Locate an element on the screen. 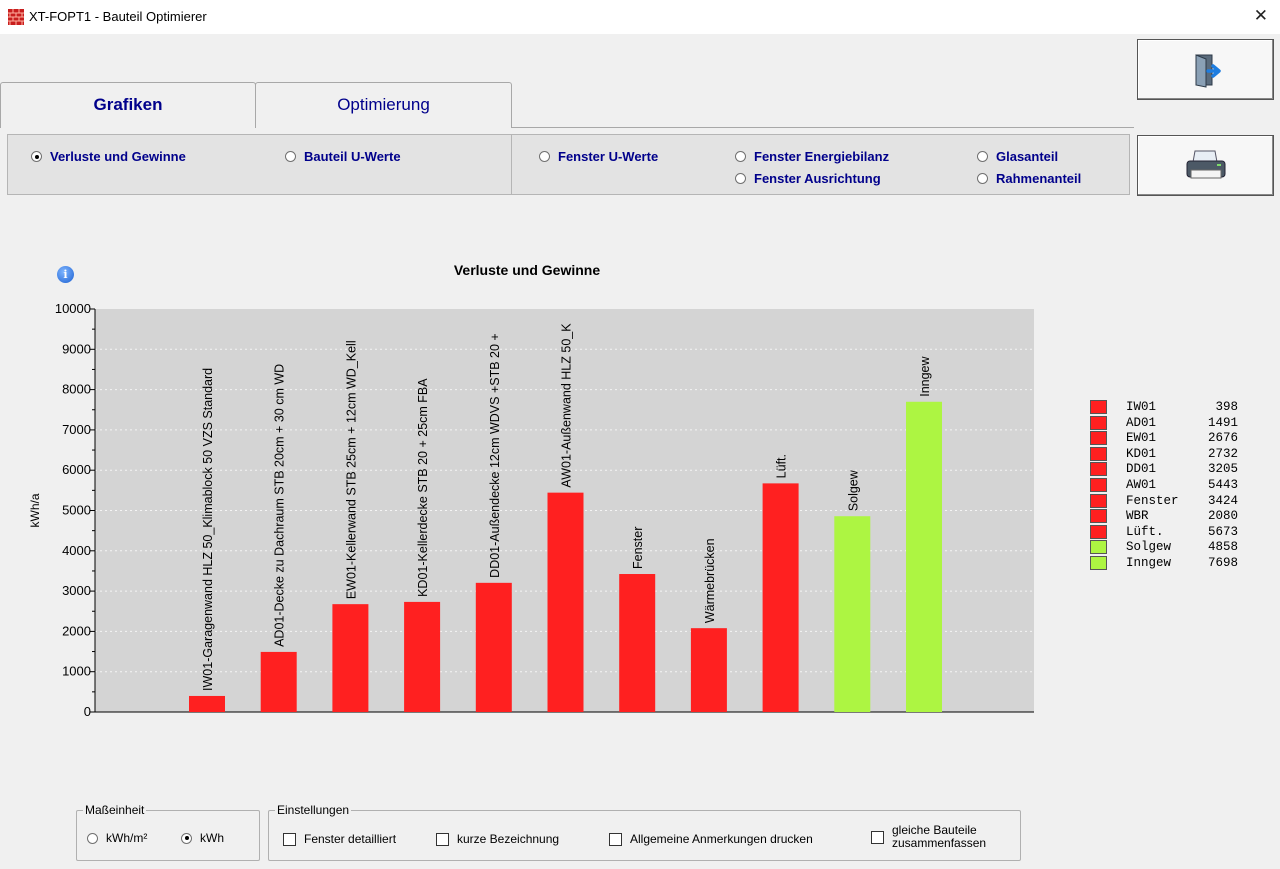 Image resolution: width=1280 pixels, height=869 pixels. exit-door-icon is located at coordinates (1208, 70).